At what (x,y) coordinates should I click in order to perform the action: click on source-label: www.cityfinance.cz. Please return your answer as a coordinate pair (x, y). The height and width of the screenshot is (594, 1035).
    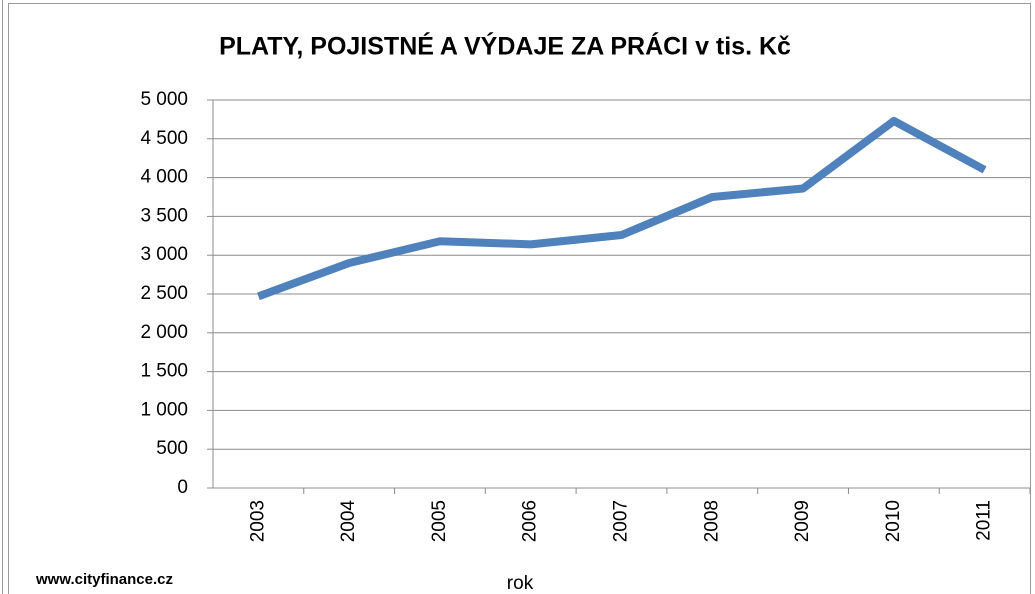
    Looking at the image, I should click on (104, 579).